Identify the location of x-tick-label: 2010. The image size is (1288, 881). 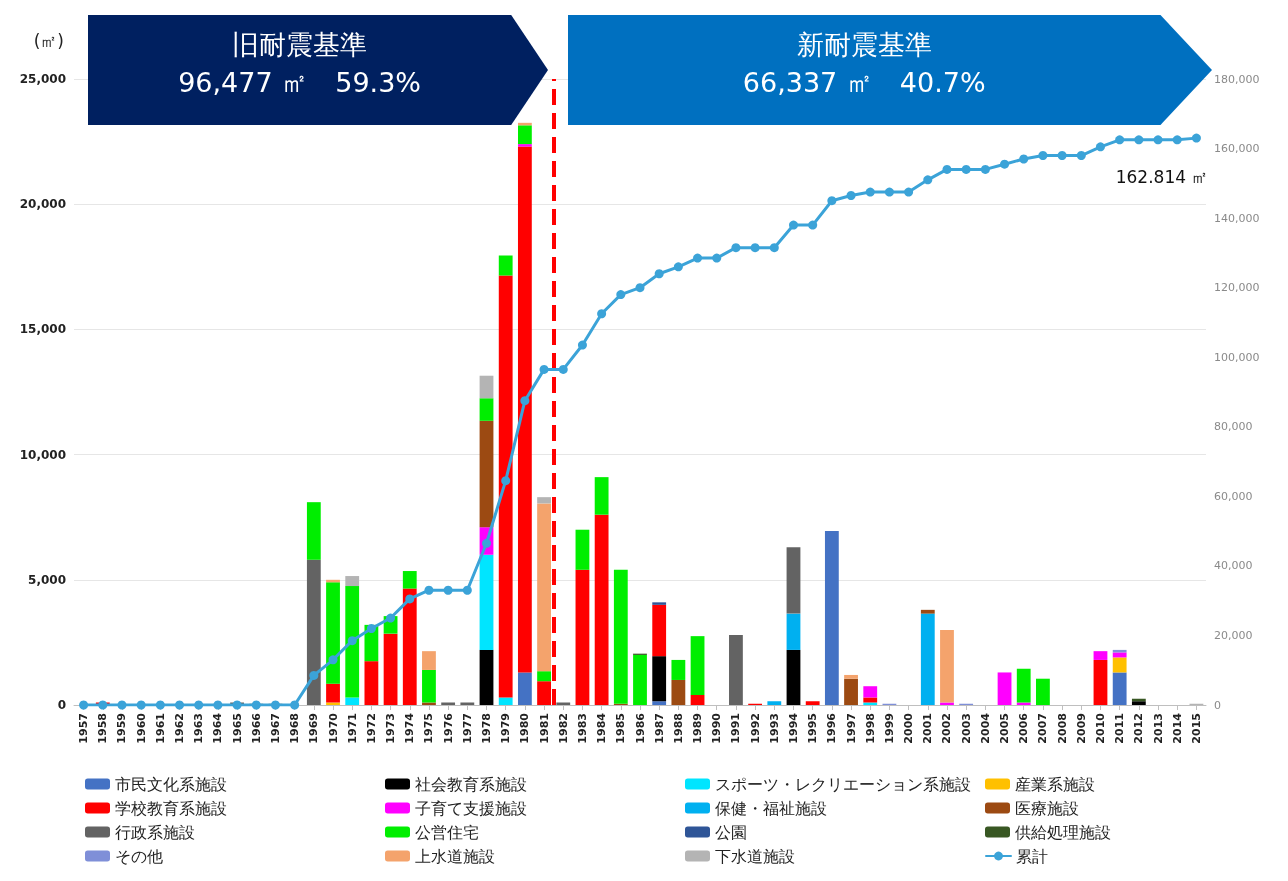
(1100, 728).